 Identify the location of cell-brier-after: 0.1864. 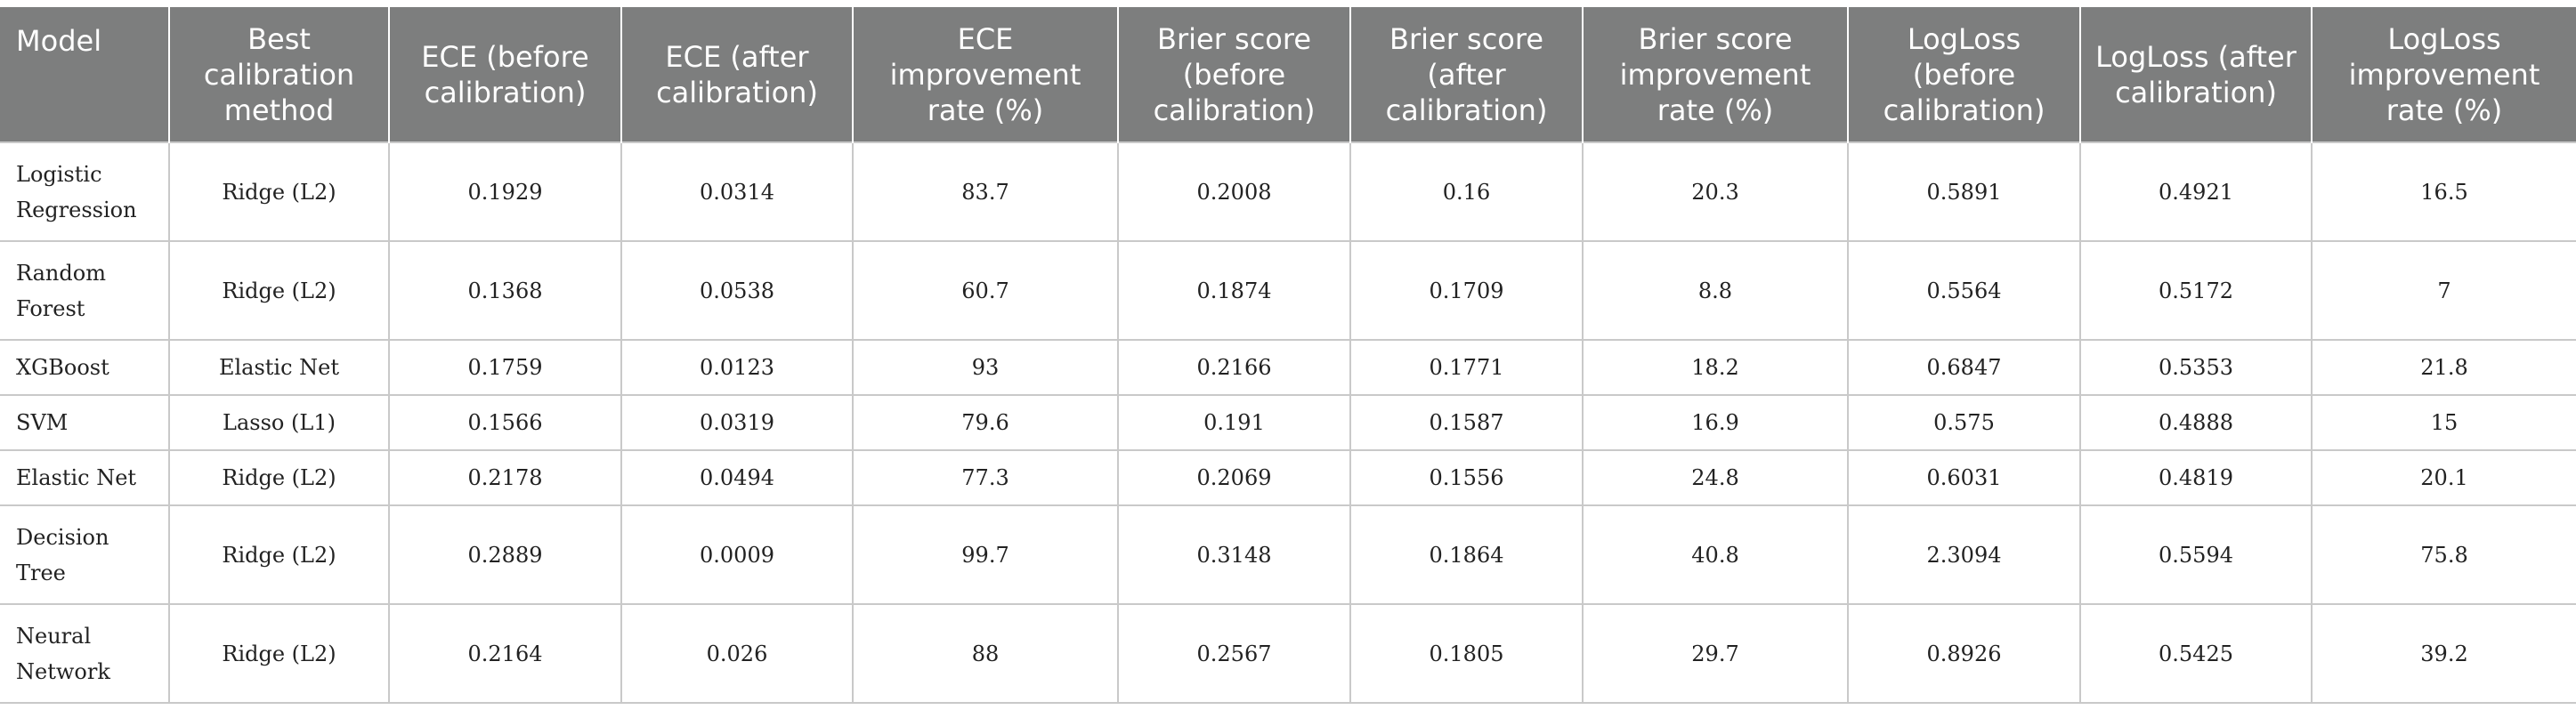
(1466, 554).